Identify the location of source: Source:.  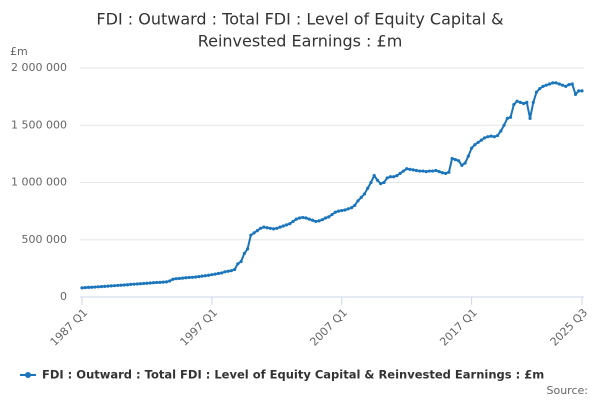
(568, 390).